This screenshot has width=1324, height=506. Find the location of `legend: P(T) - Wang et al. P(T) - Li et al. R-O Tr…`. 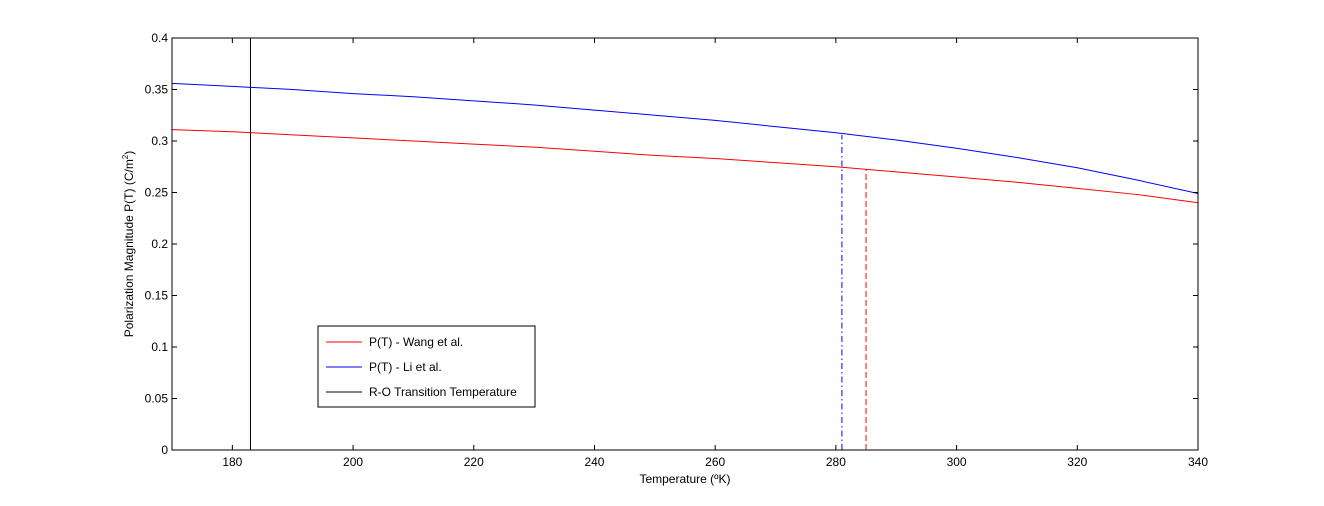

legend: P(T) - Wang et al. P(T) - Li et al. R-O Tr… is located at coordinates (426, 366).